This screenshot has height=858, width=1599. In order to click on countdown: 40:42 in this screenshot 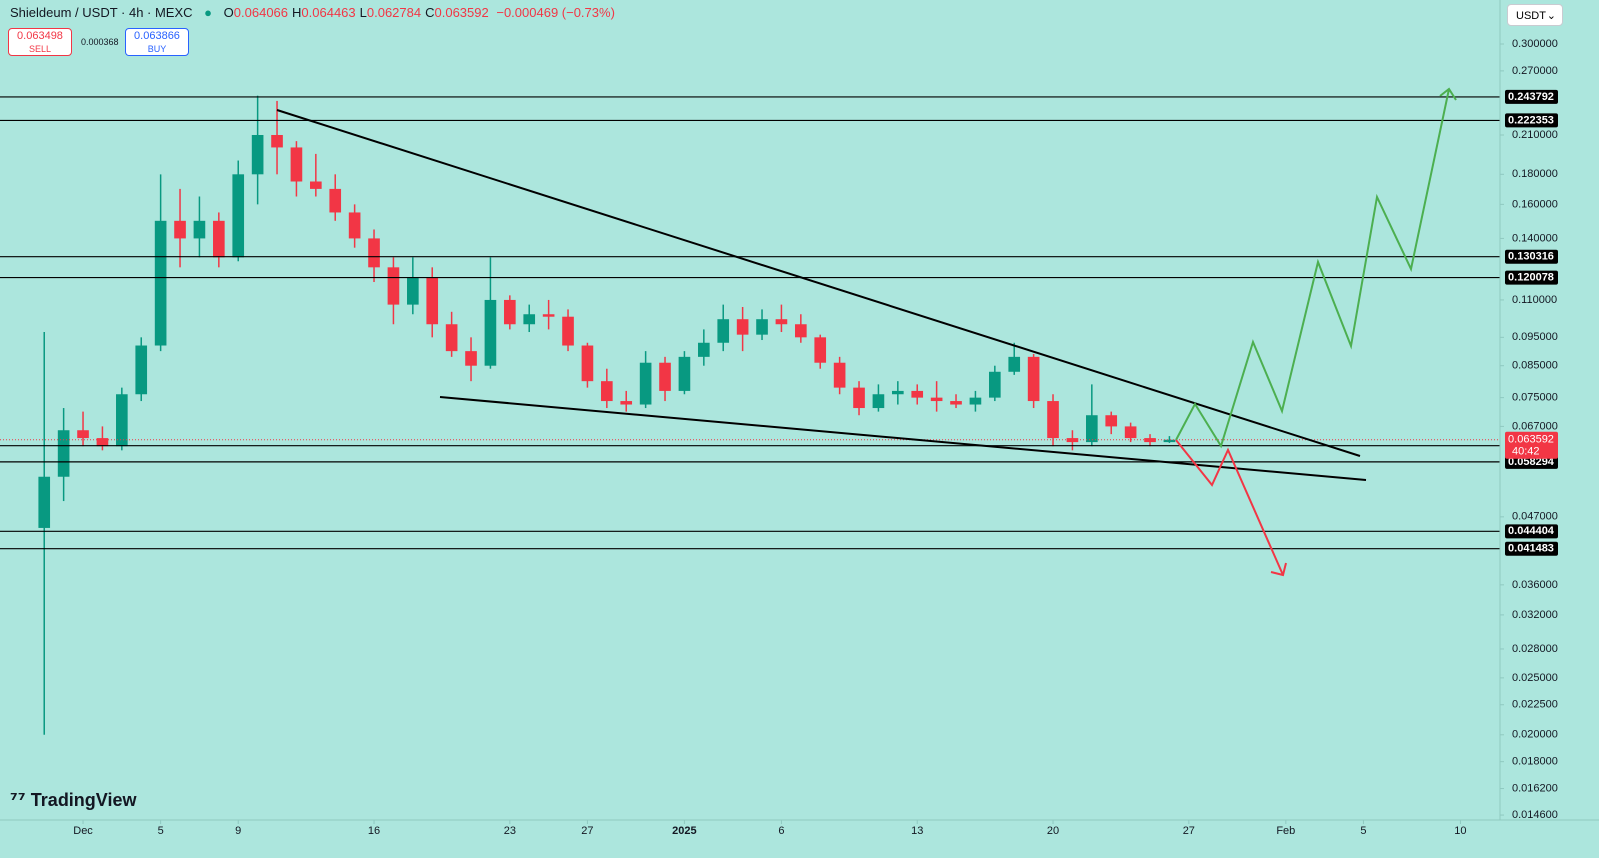, I will do `click(1526, 452)`.